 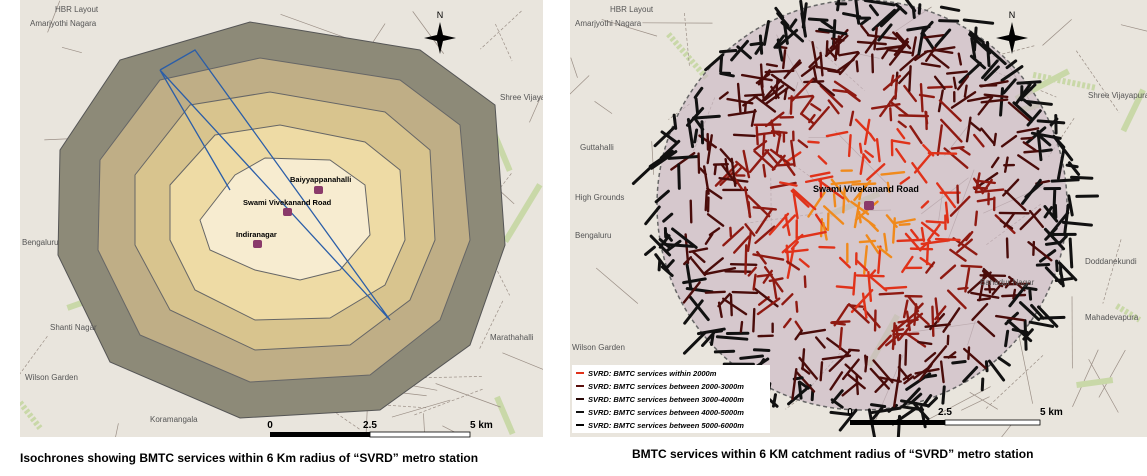 What do you see at coordinates (481, 425) in the screenshot?
I see `scale-label: 5 km` at bounding box center [481, 425].